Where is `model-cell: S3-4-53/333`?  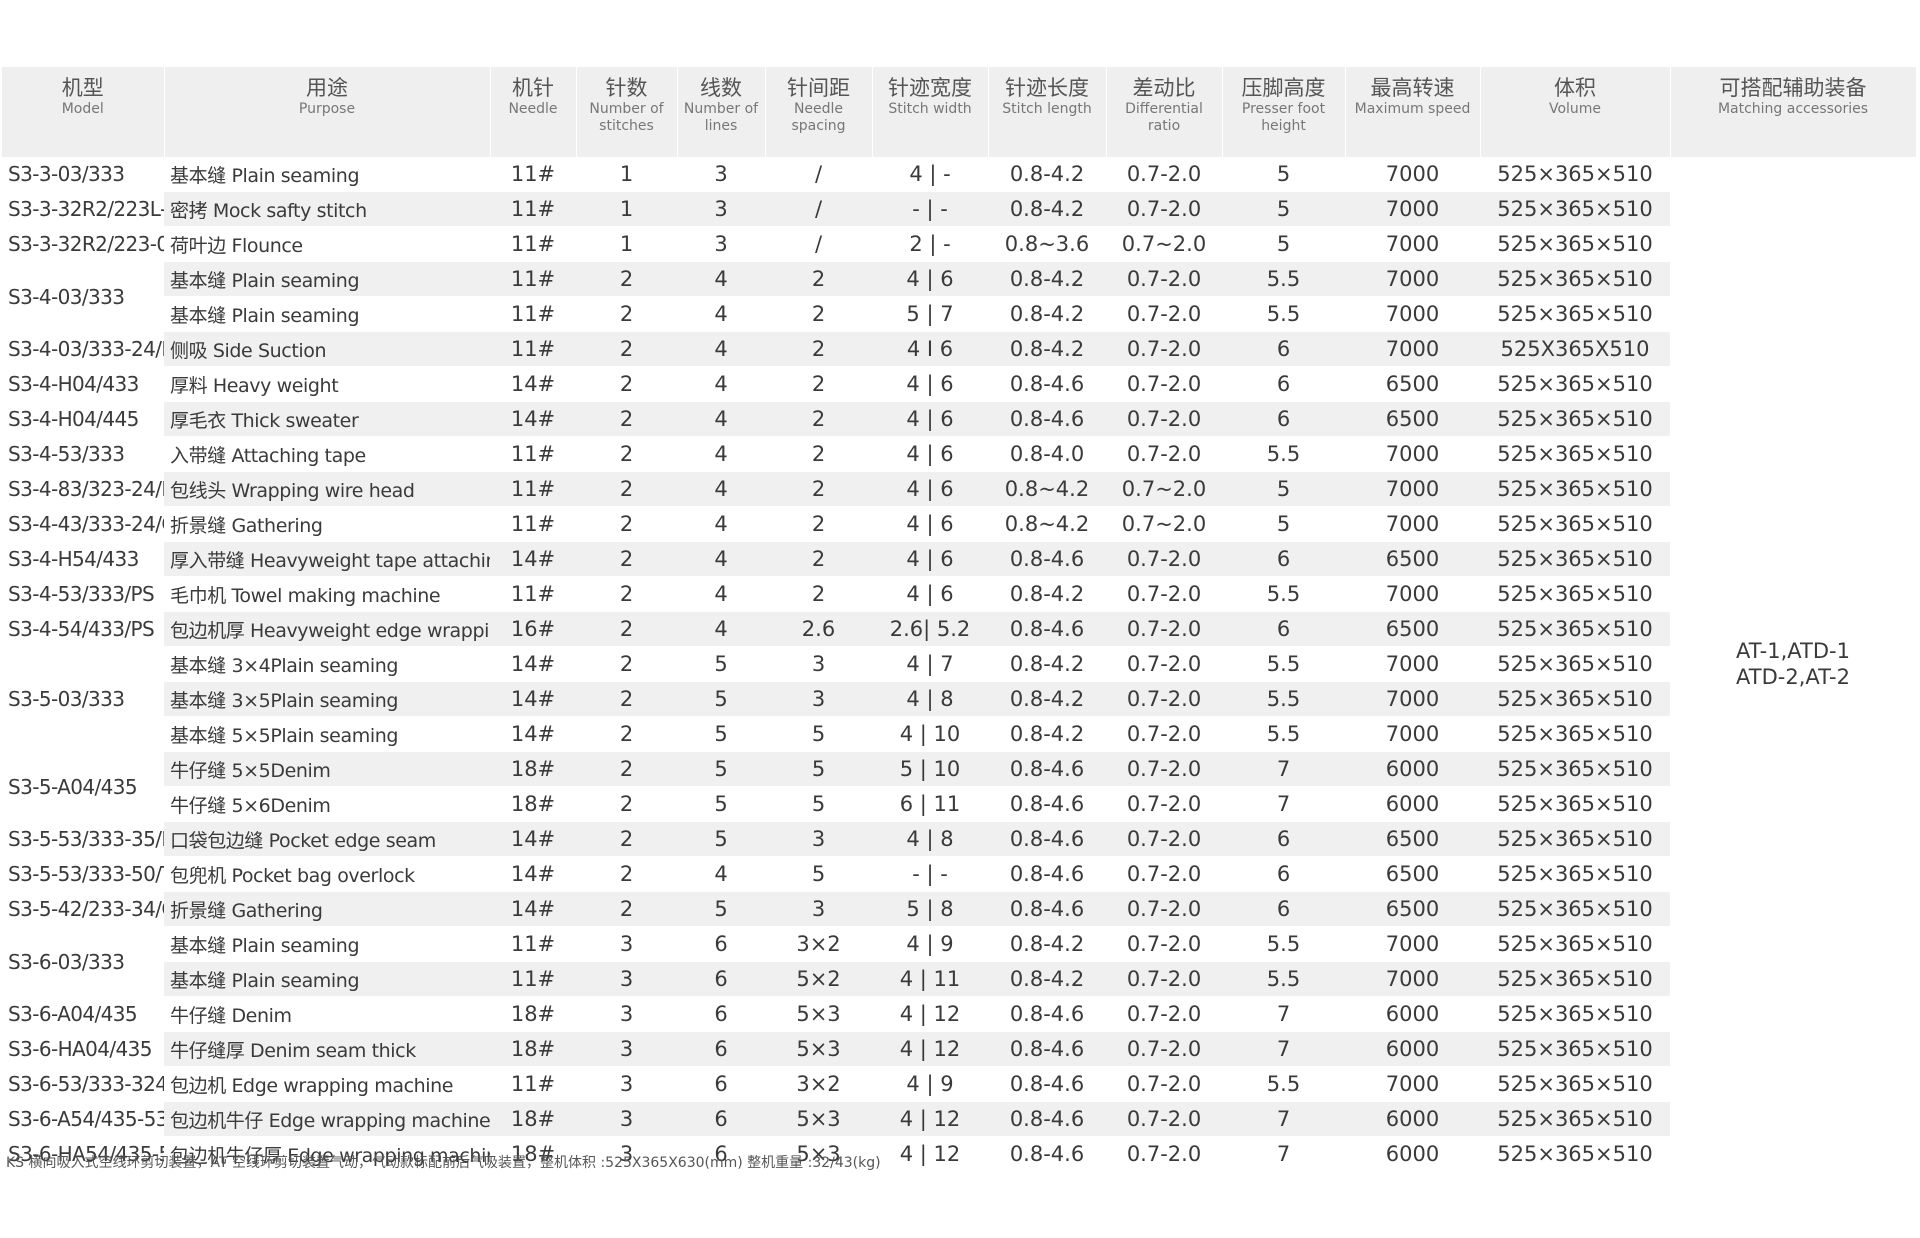 model-cell: S3-4-53/333 is located at coordinates (83, 454).